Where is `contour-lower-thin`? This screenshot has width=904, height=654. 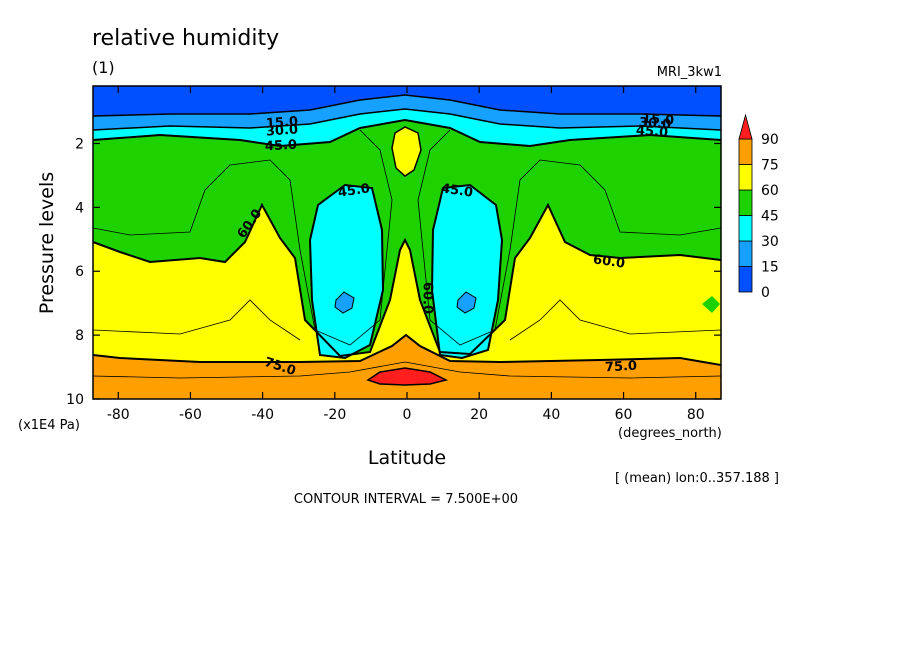
contour-lower-thin is located at coordinates (407, 339).